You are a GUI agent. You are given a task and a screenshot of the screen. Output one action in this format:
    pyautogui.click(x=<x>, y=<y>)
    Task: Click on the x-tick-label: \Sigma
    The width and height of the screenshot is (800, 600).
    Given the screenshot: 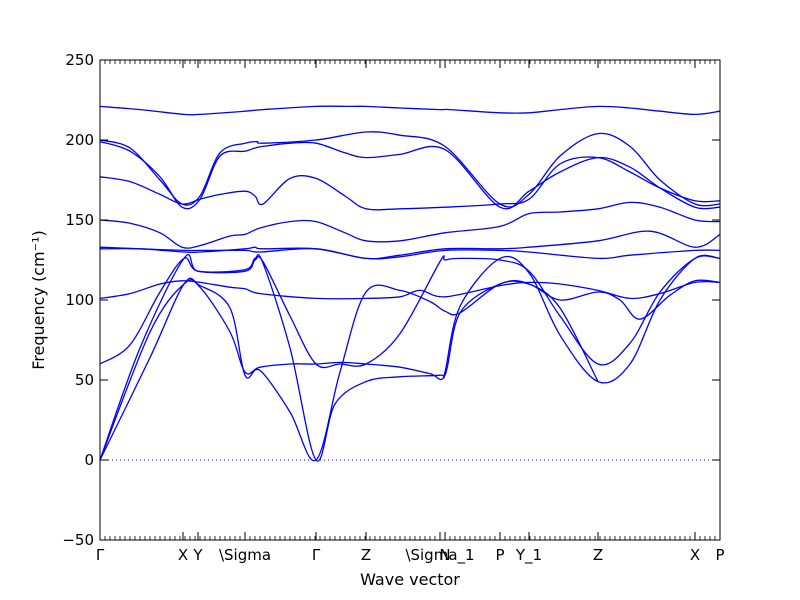 What is the action you would take?
    pyautogui.click(x=245, y=555)
    